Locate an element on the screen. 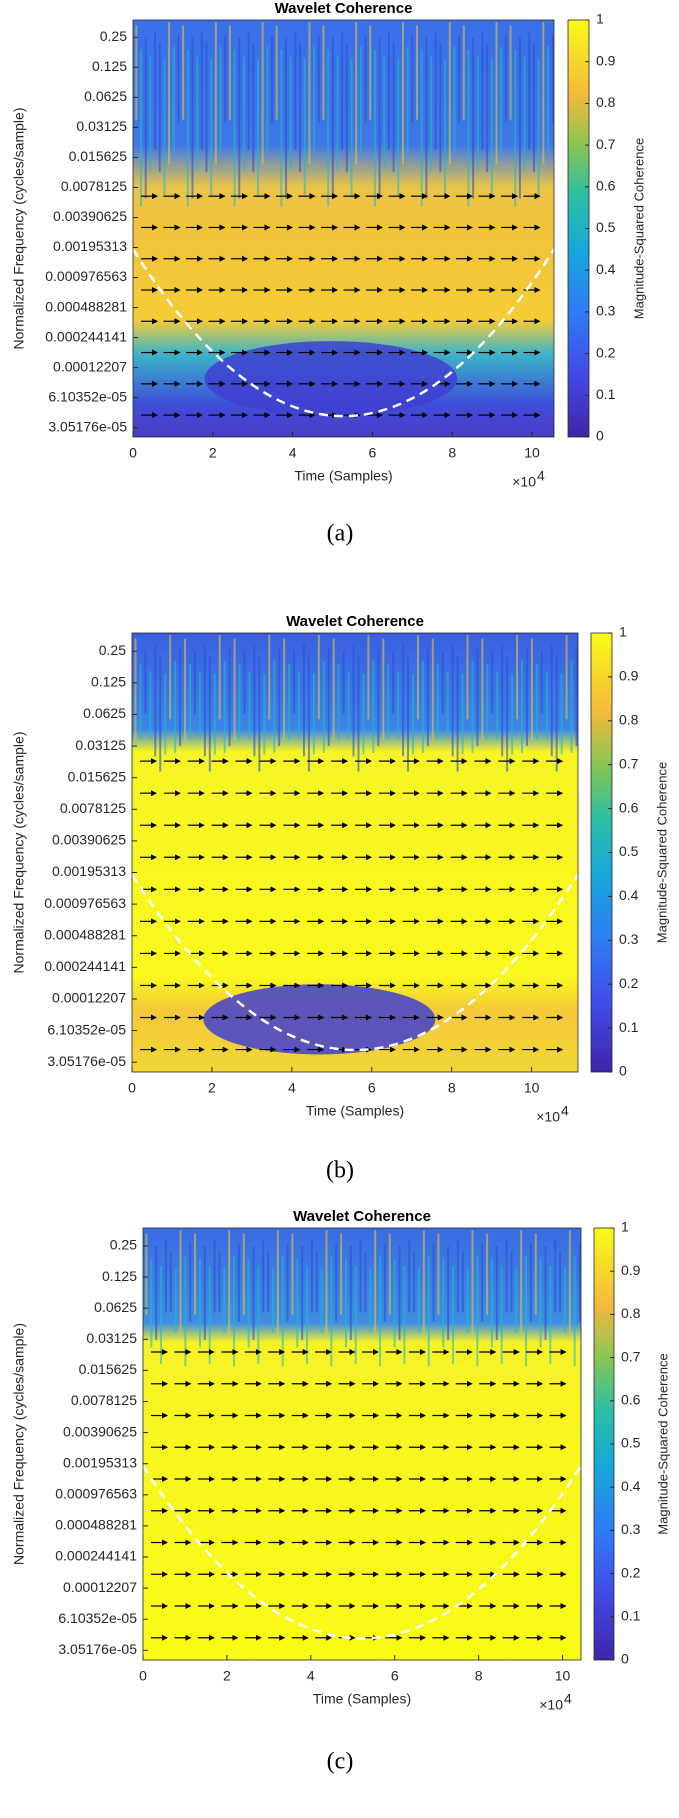 This screenshot has height=1818, width=679. x-tick-label: 4 is located at coordinates (311, 1676).